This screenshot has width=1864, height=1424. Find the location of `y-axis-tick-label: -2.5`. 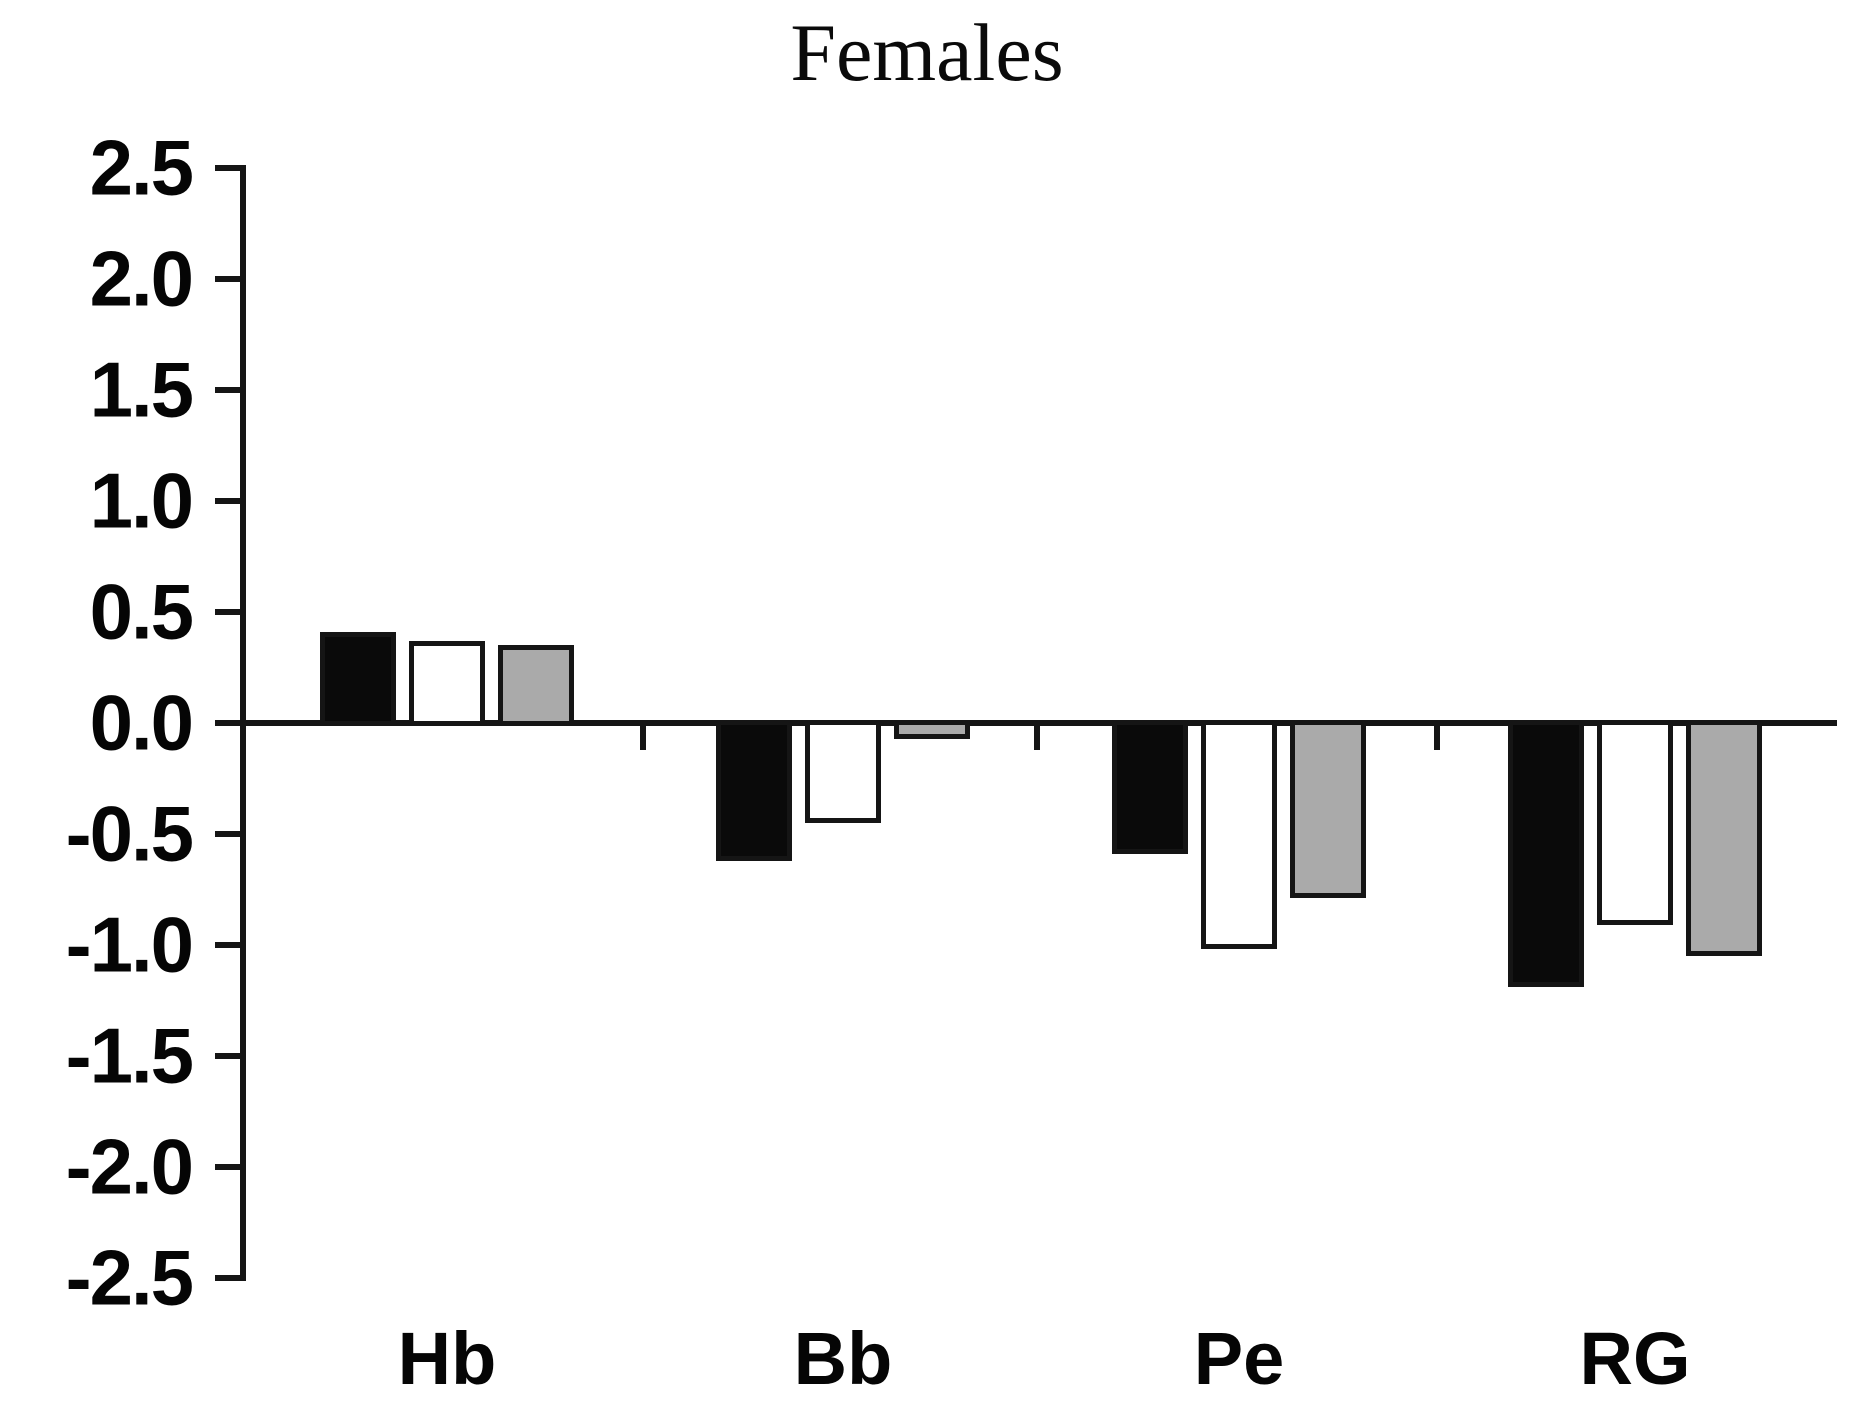

y-axis-tick-label: -2.5 is located at coordinates (129, 1277).